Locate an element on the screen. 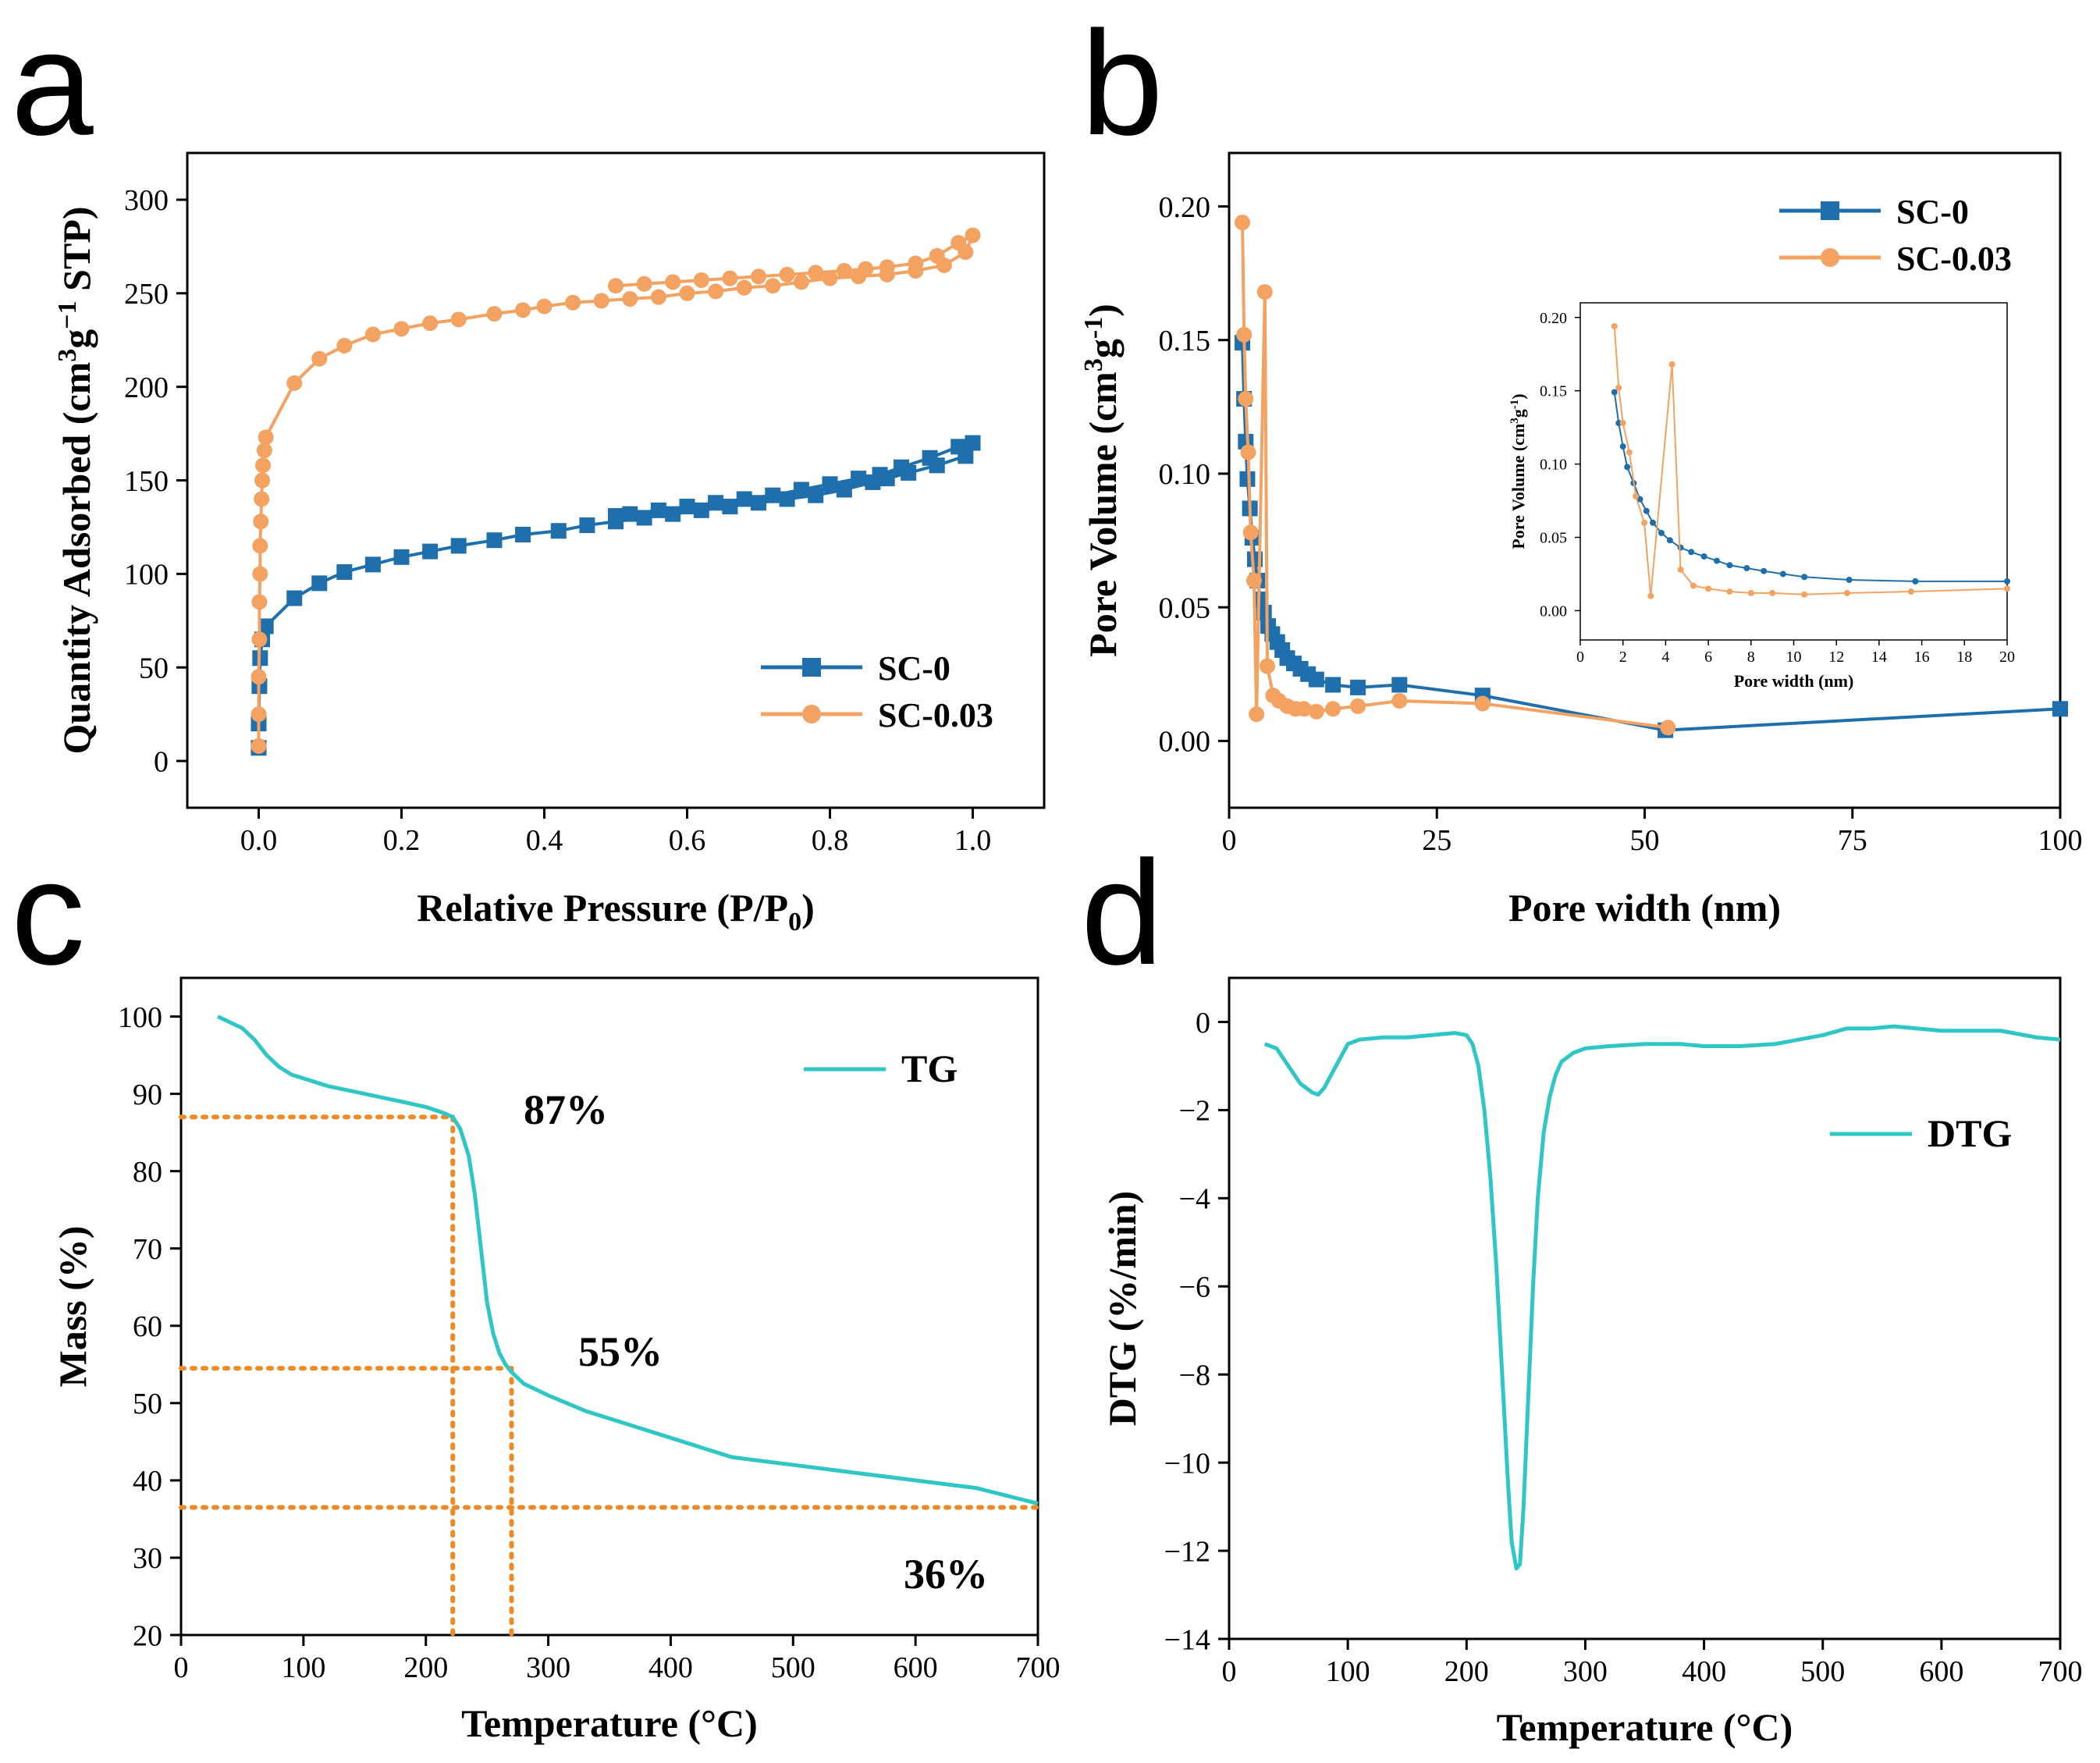  y-tick-label: −12 is located at coordinates (1187, 1551).